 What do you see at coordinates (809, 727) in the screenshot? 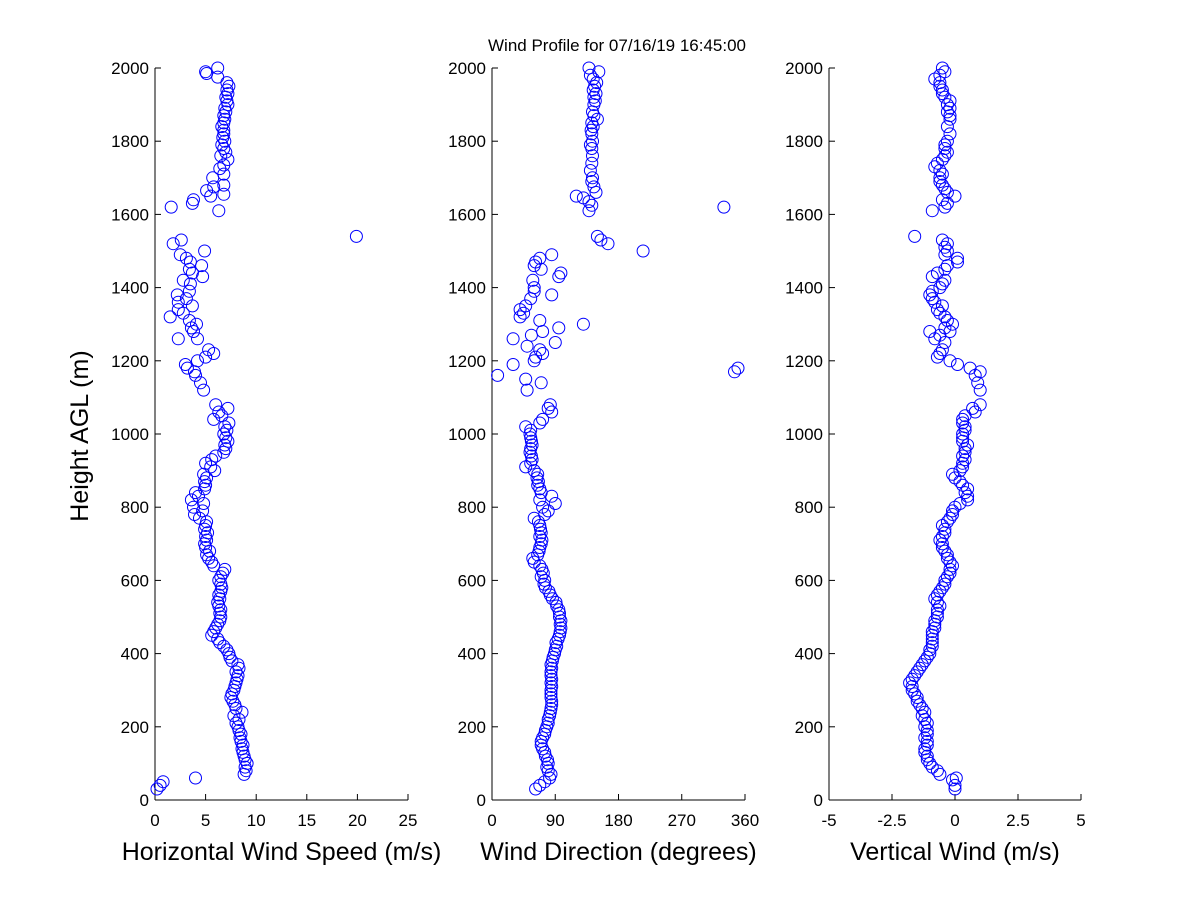
I see `y-tick-label: 200` at bounding box center [809, 727].